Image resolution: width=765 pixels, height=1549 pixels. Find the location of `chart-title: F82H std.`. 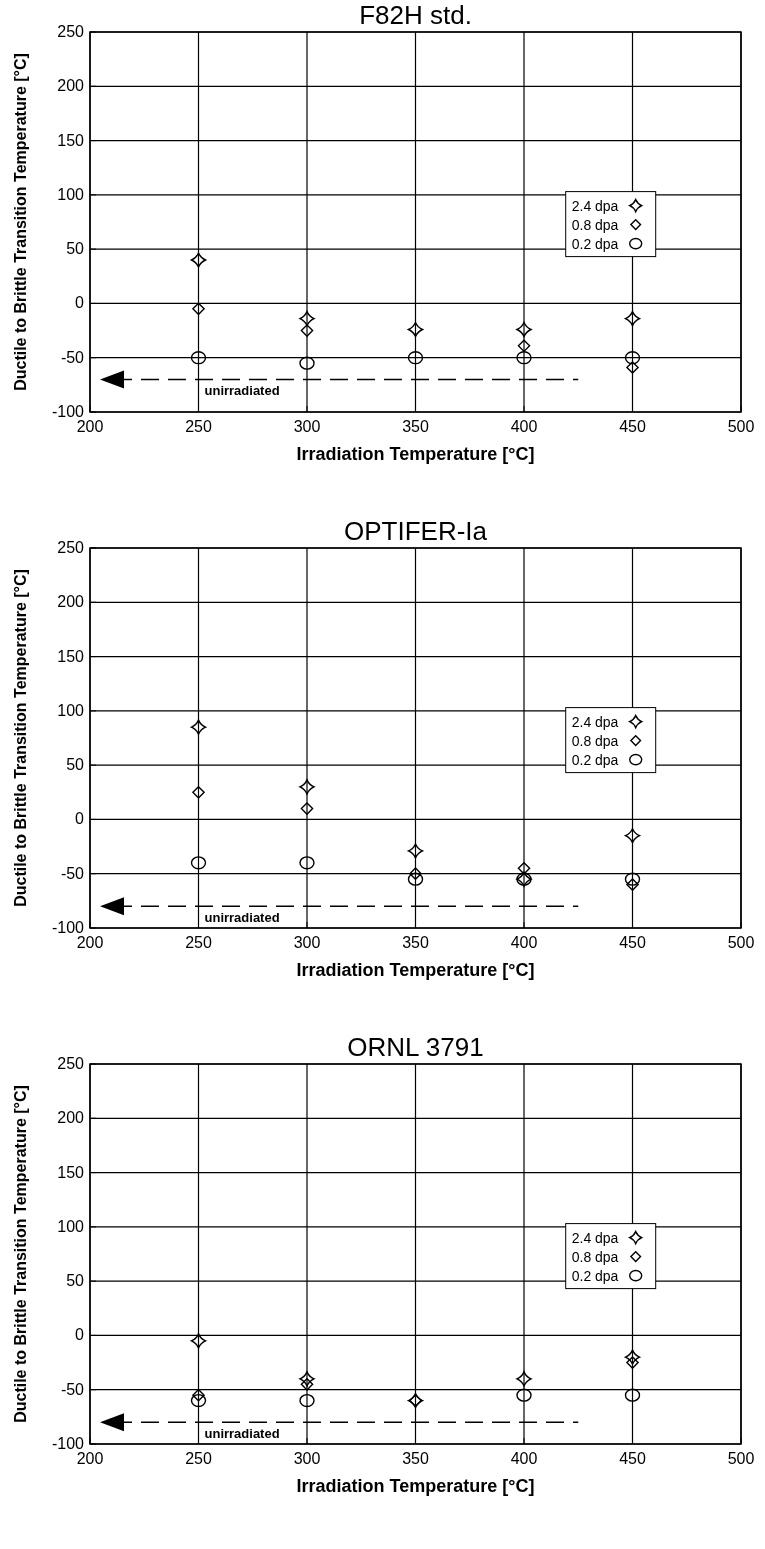

chart-title: F82H std. is located at coordinates (415, 15).